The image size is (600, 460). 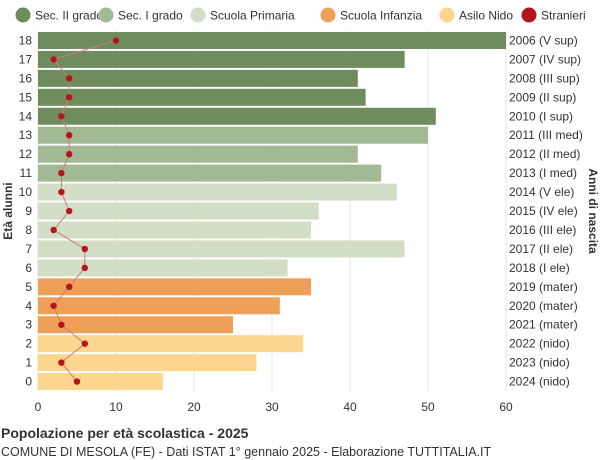 I want to click on legend-item: Sec. I grado, so click(x=140, y=15).